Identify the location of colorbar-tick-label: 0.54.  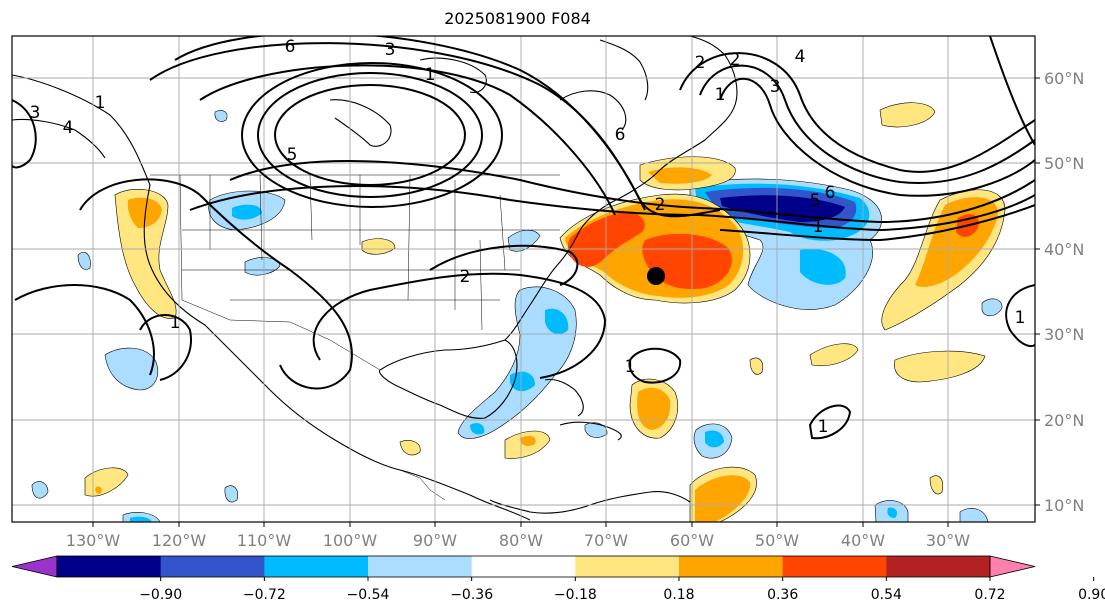
(886, 595).